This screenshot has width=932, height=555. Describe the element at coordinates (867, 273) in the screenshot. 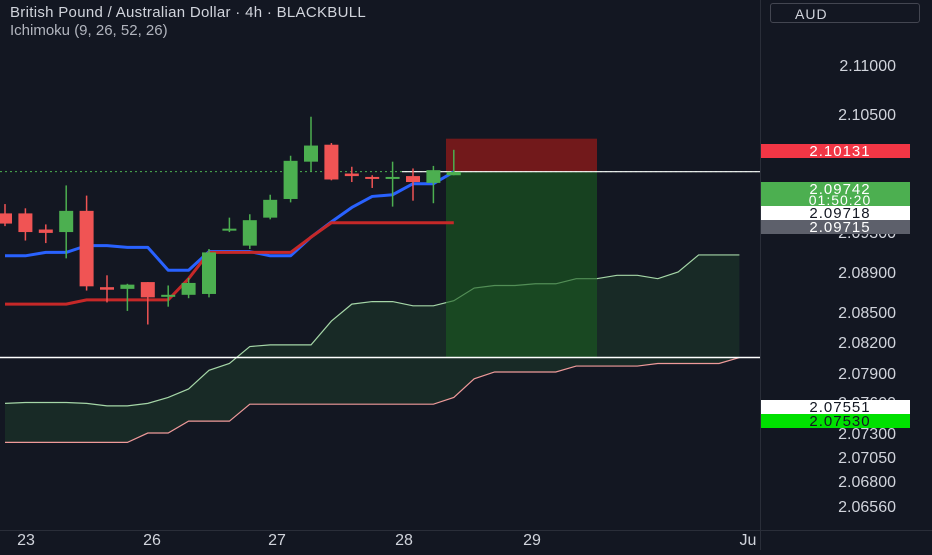

I see `price-tick-label: 2.08900` at that location.